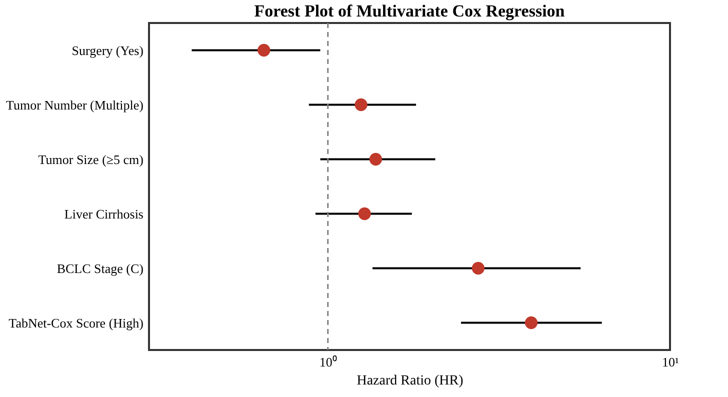  What do you see at coordinates (100, 268) in the screenshot?
I see `y-tick-label: BCLC Stage (C)` at bounding box center [100, 268].